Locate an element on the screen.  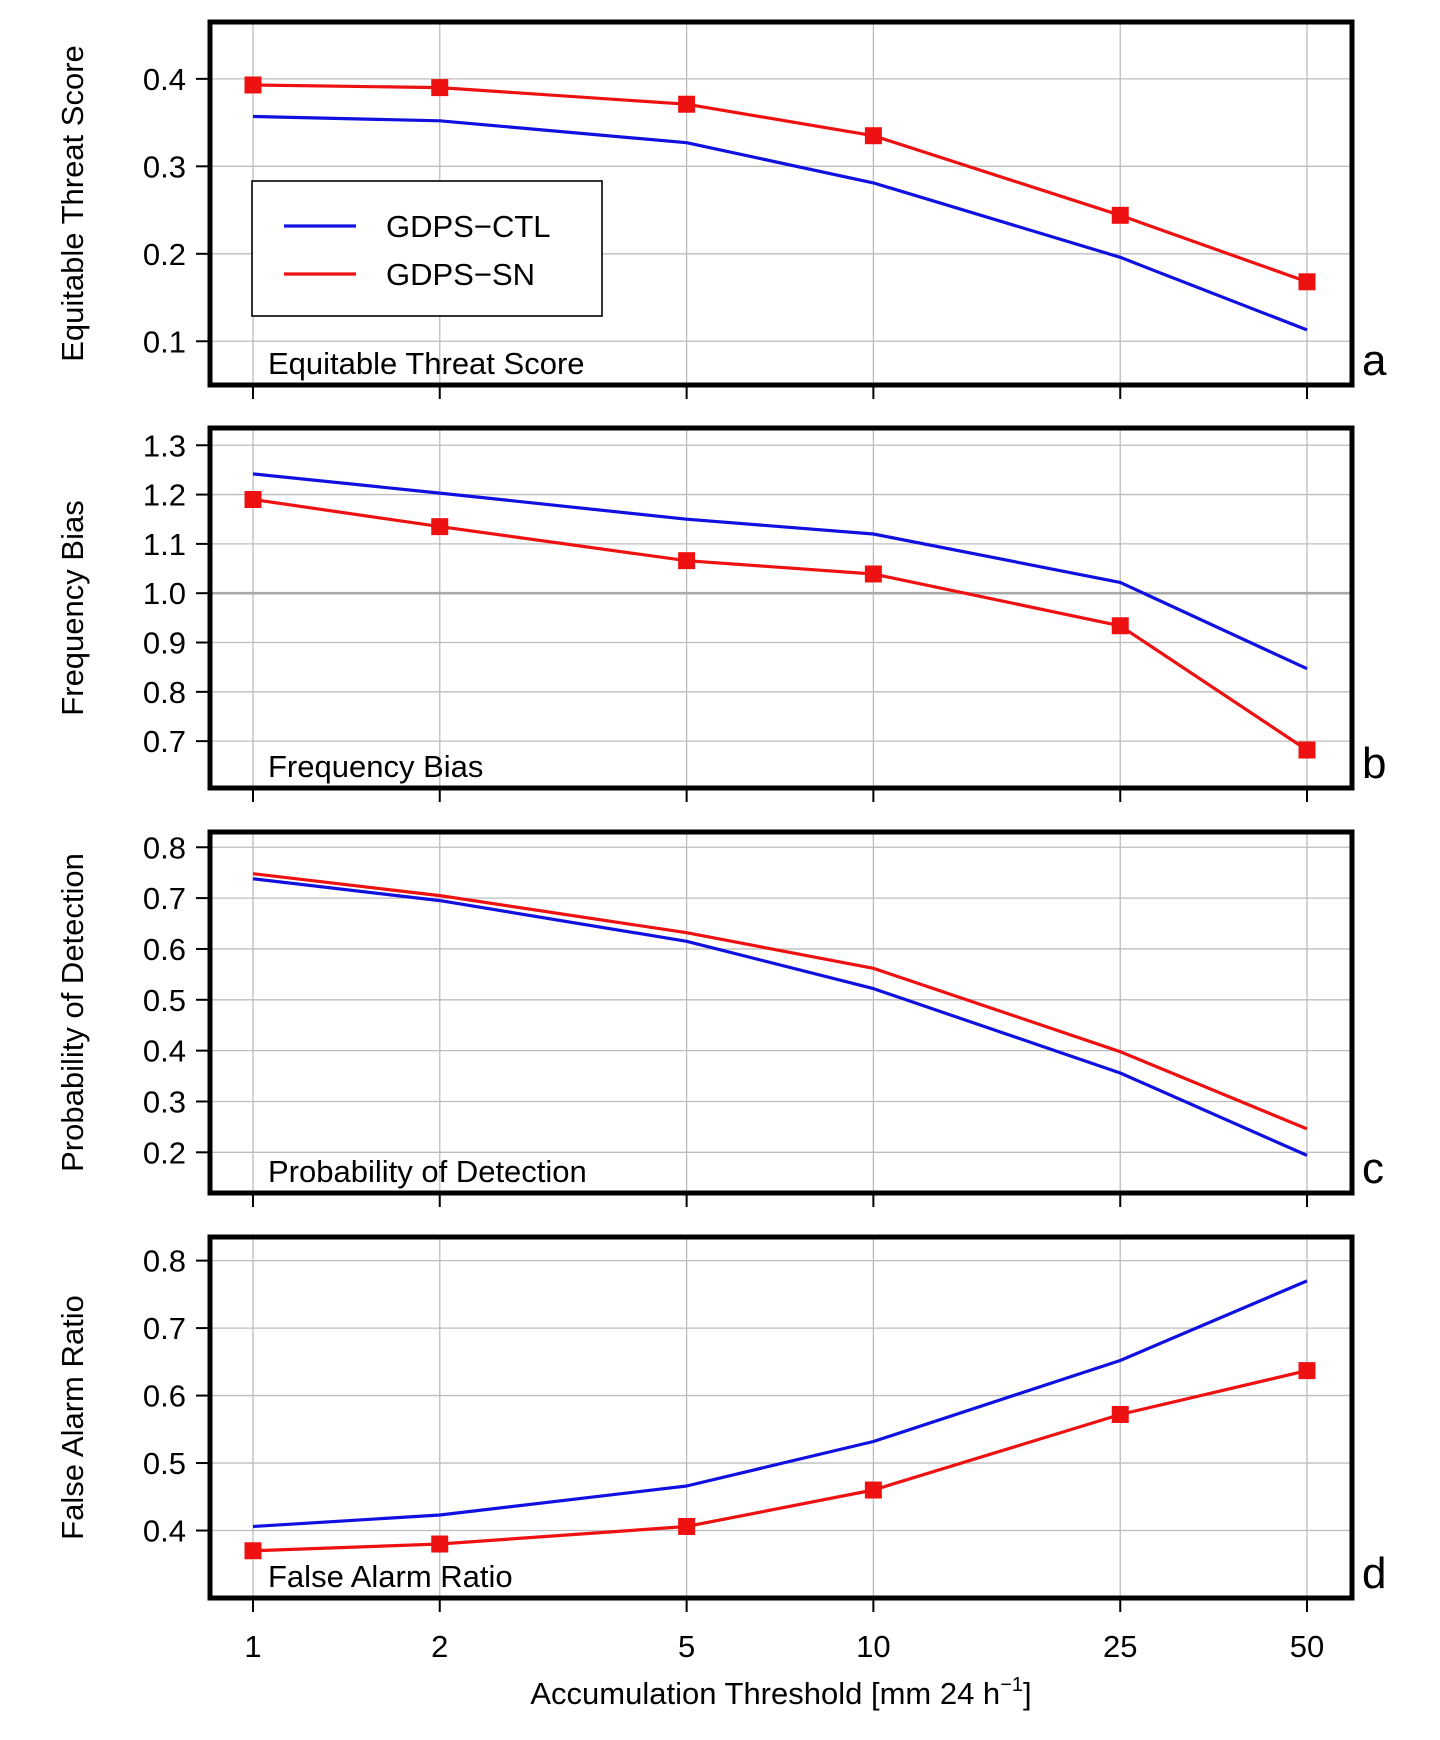
panel-a-ytick-label: 0.1 is located at coordinates (164, 341).